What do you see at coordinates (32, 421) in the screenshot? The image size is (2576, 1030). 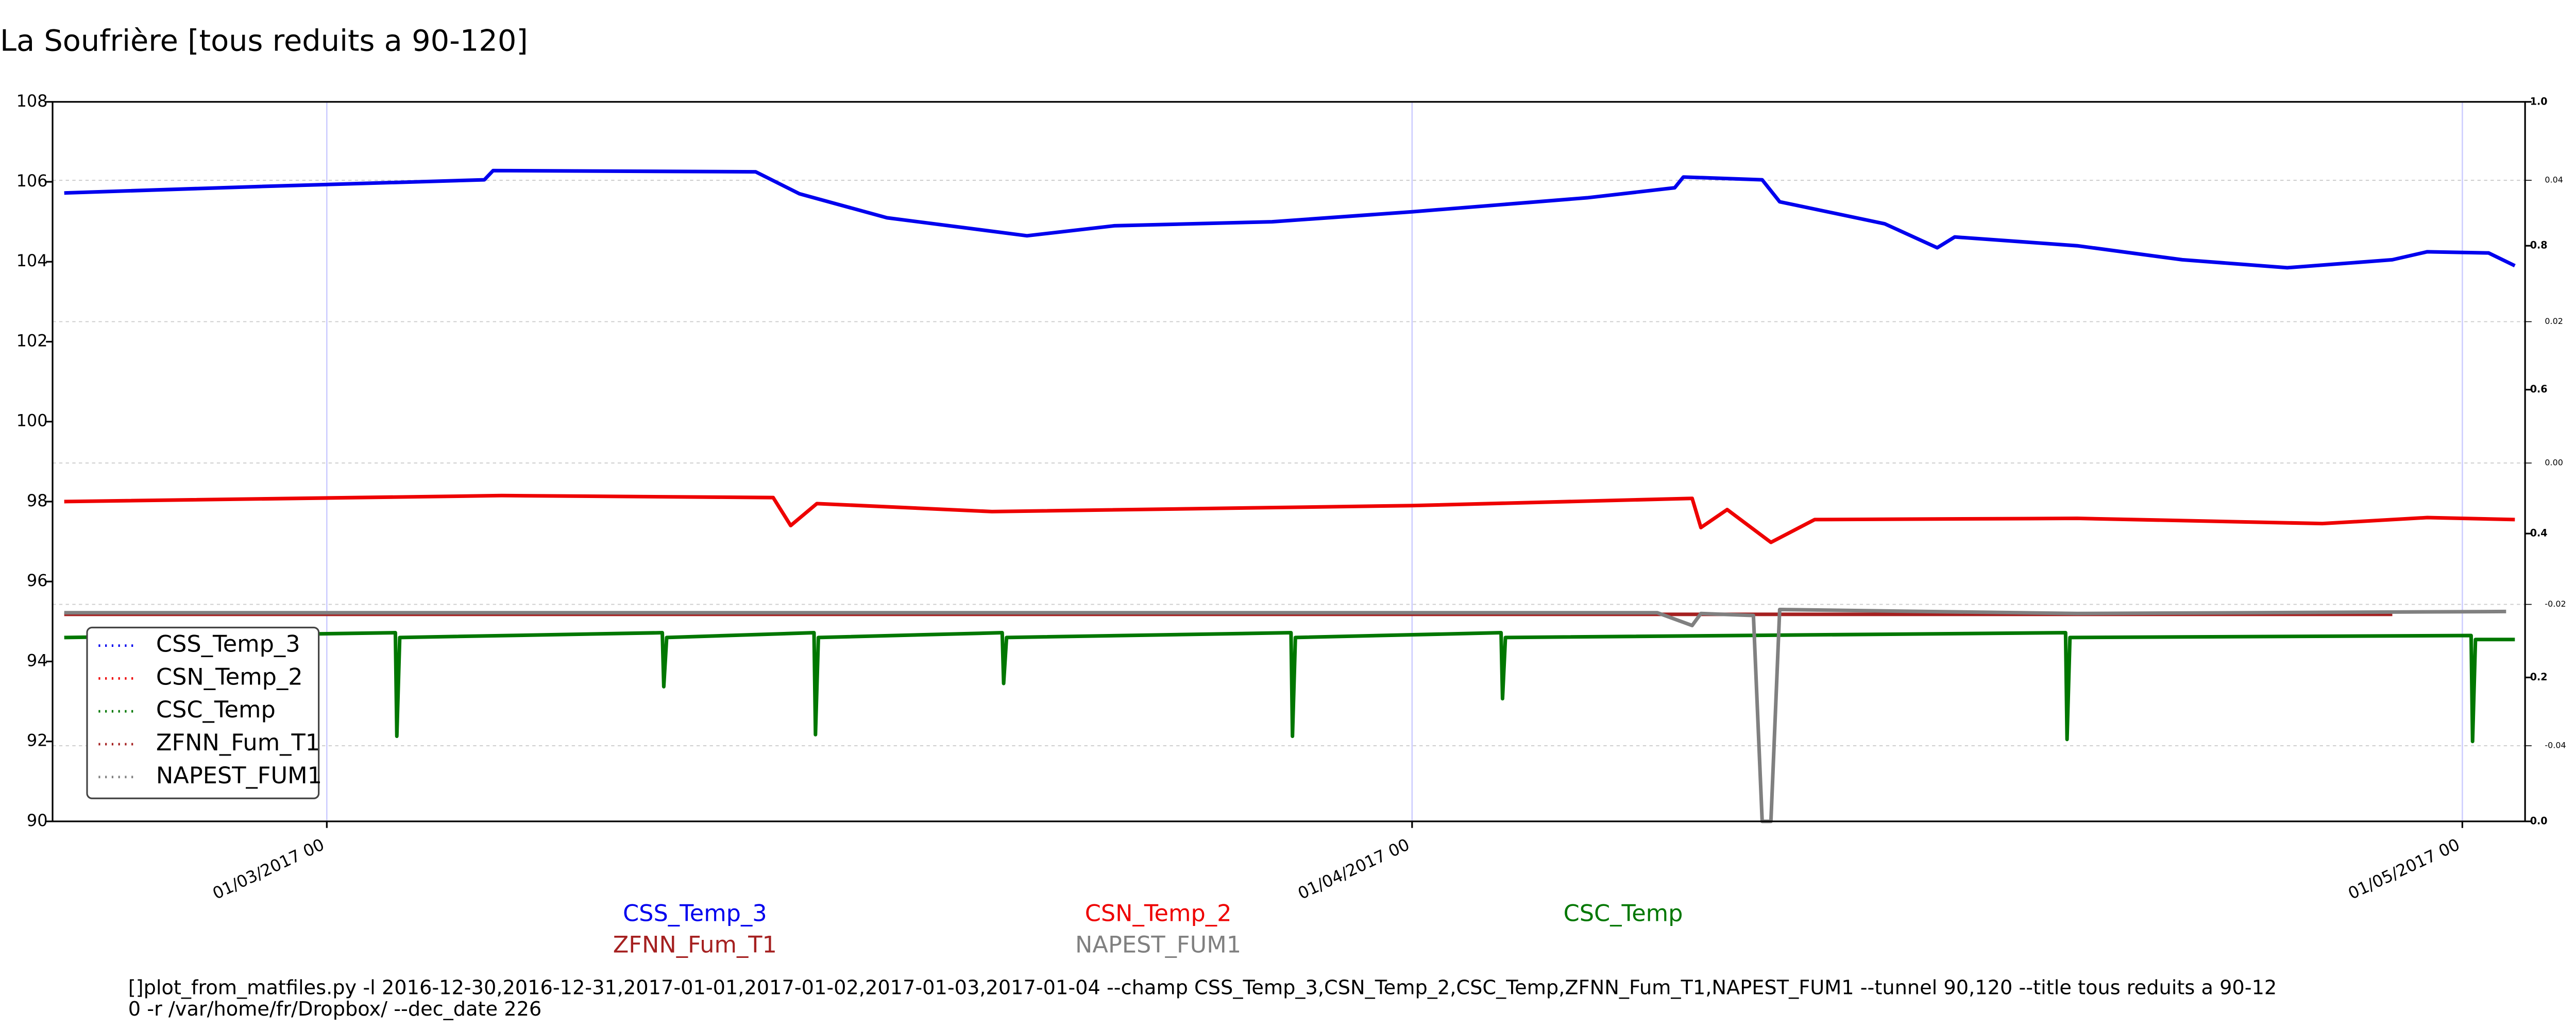 I see `y-tick-label: 100` at bounding box center [32, 421].